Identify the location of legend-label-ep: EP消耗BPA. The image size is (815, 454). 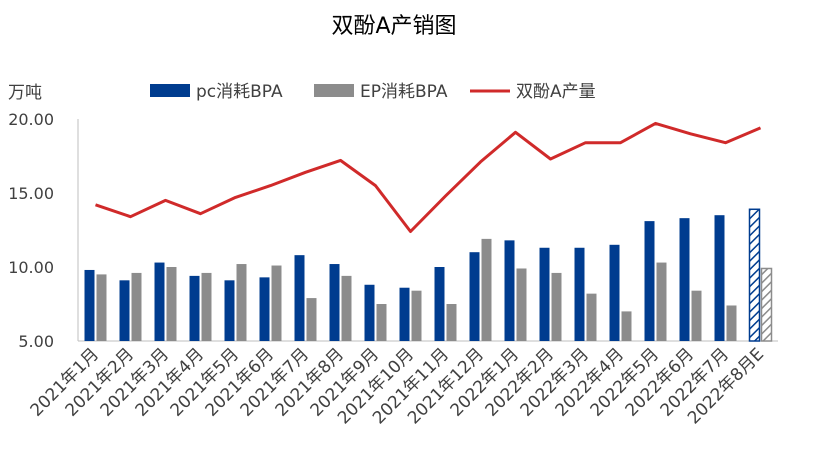
(404, 92).